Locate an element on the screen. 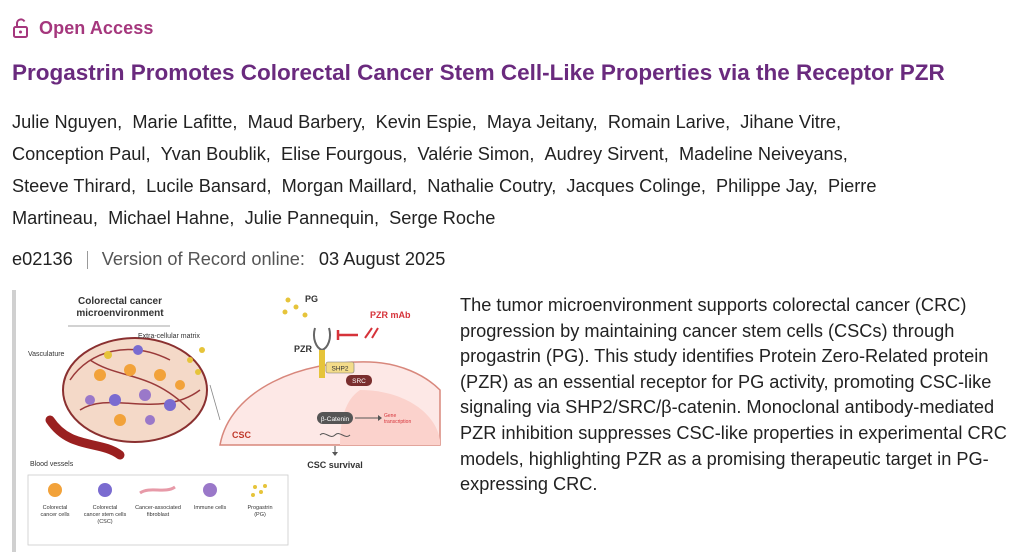 Image resolution: width=1030 pixels, height=557 pixels. author-name: Michael Hahne is located at coordinates (169, 218).